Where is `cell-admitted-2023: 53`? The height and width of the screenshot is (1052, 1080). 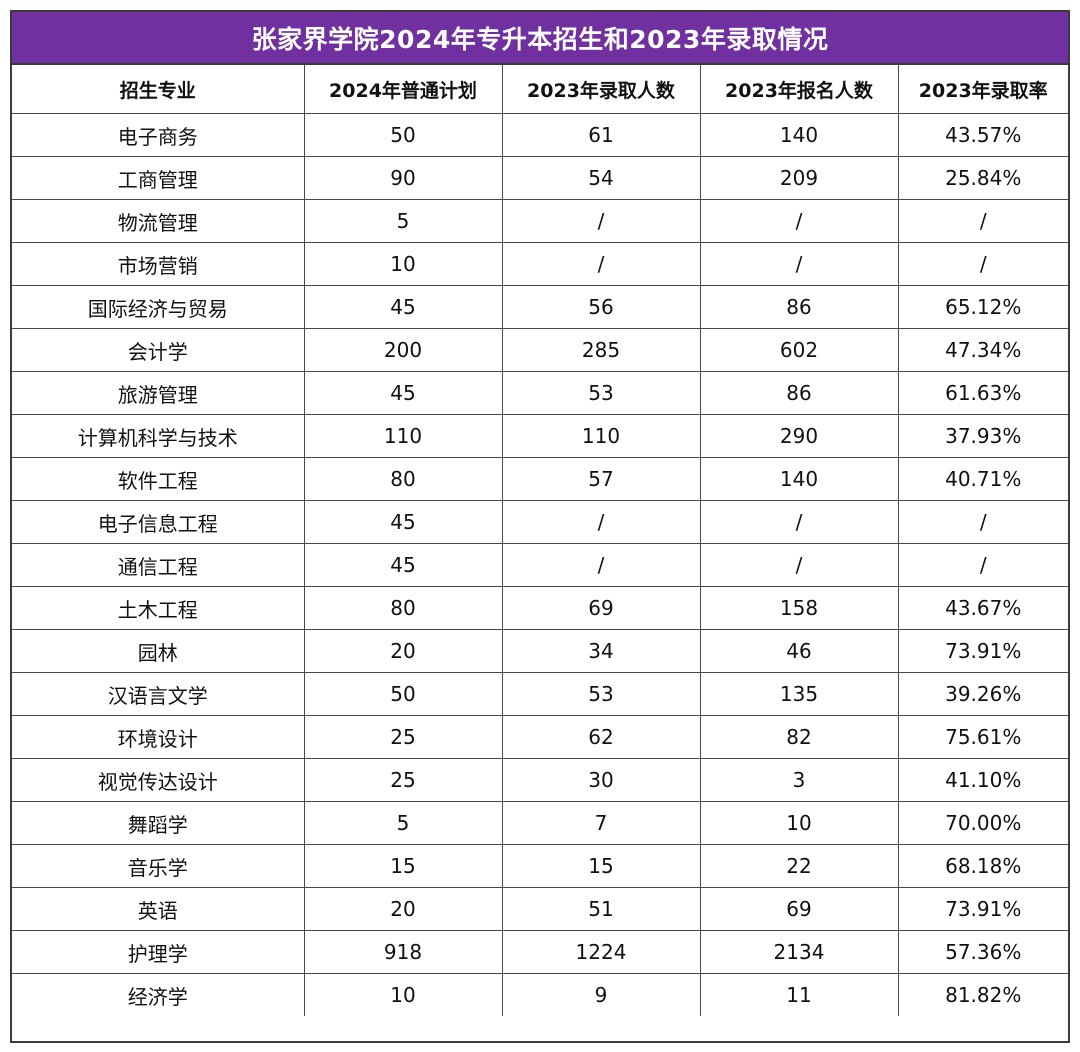 cell-admitted-2023: 53 is located at coordinates (601, 393).